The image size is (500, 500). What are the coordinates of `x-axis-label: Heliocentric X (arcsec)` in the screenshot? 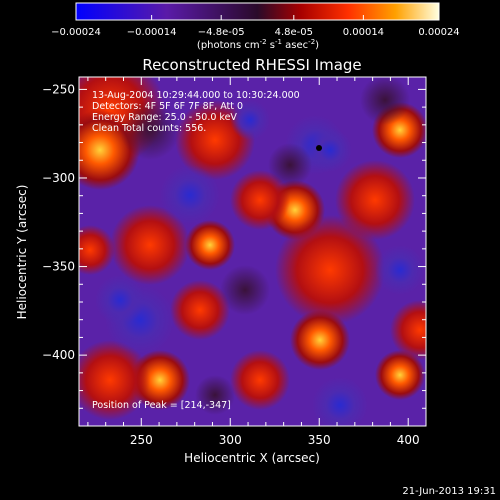 It's located at (252, 458).